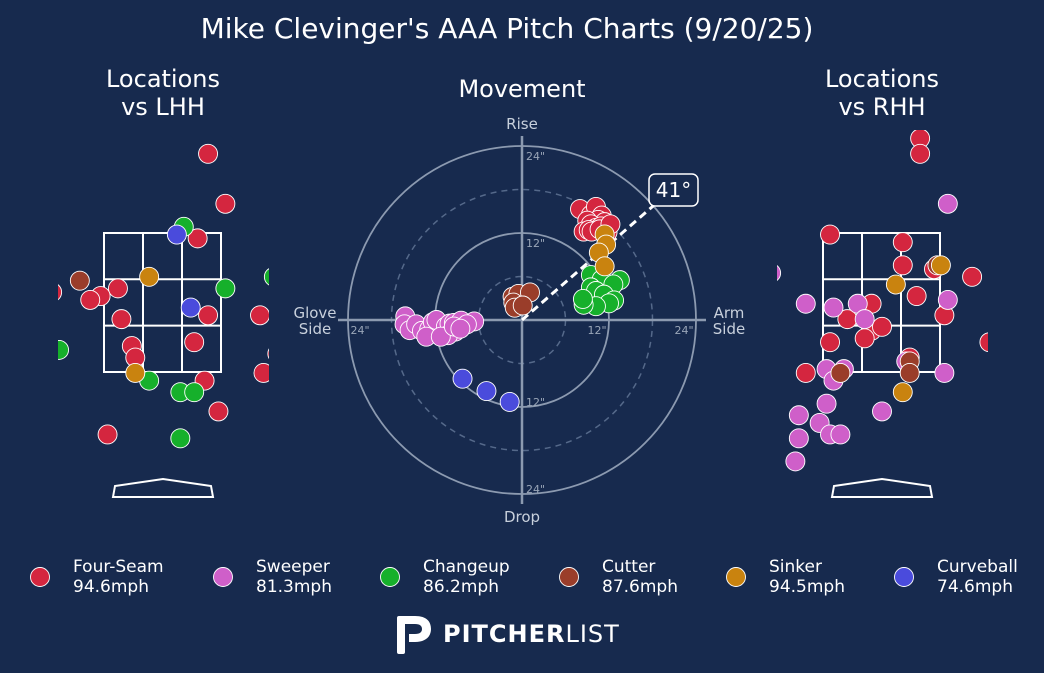  Describe the element at coordinates (640, 587) in the screenshot. I see `legend-pitch-velo: 87.6mph` at that location.